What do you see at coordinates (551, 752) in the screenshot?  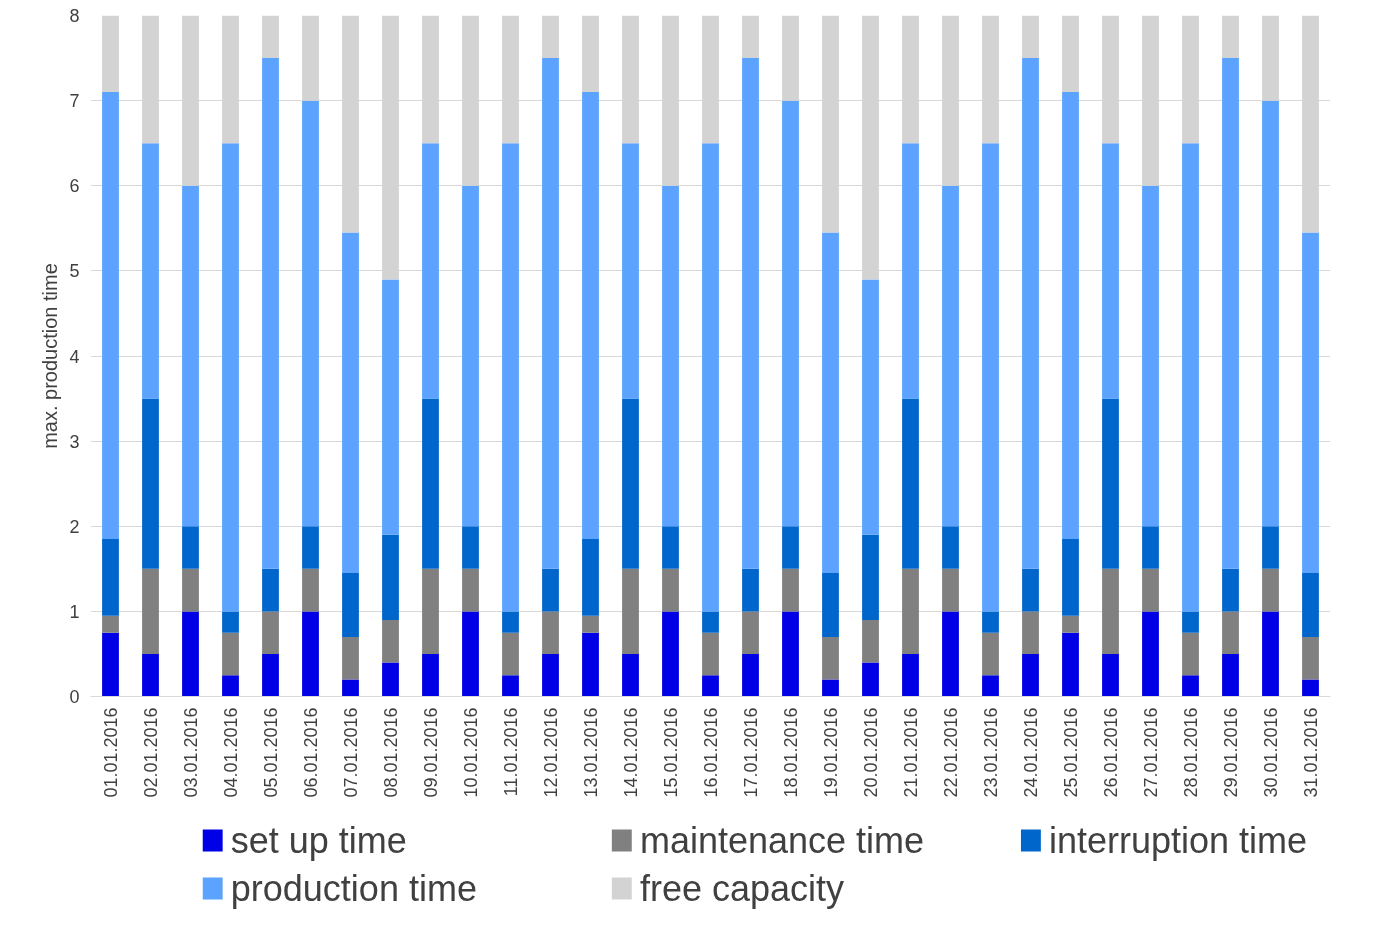 I see `x-tick-label: 12.01.2016` at bounding box center [551, 752].